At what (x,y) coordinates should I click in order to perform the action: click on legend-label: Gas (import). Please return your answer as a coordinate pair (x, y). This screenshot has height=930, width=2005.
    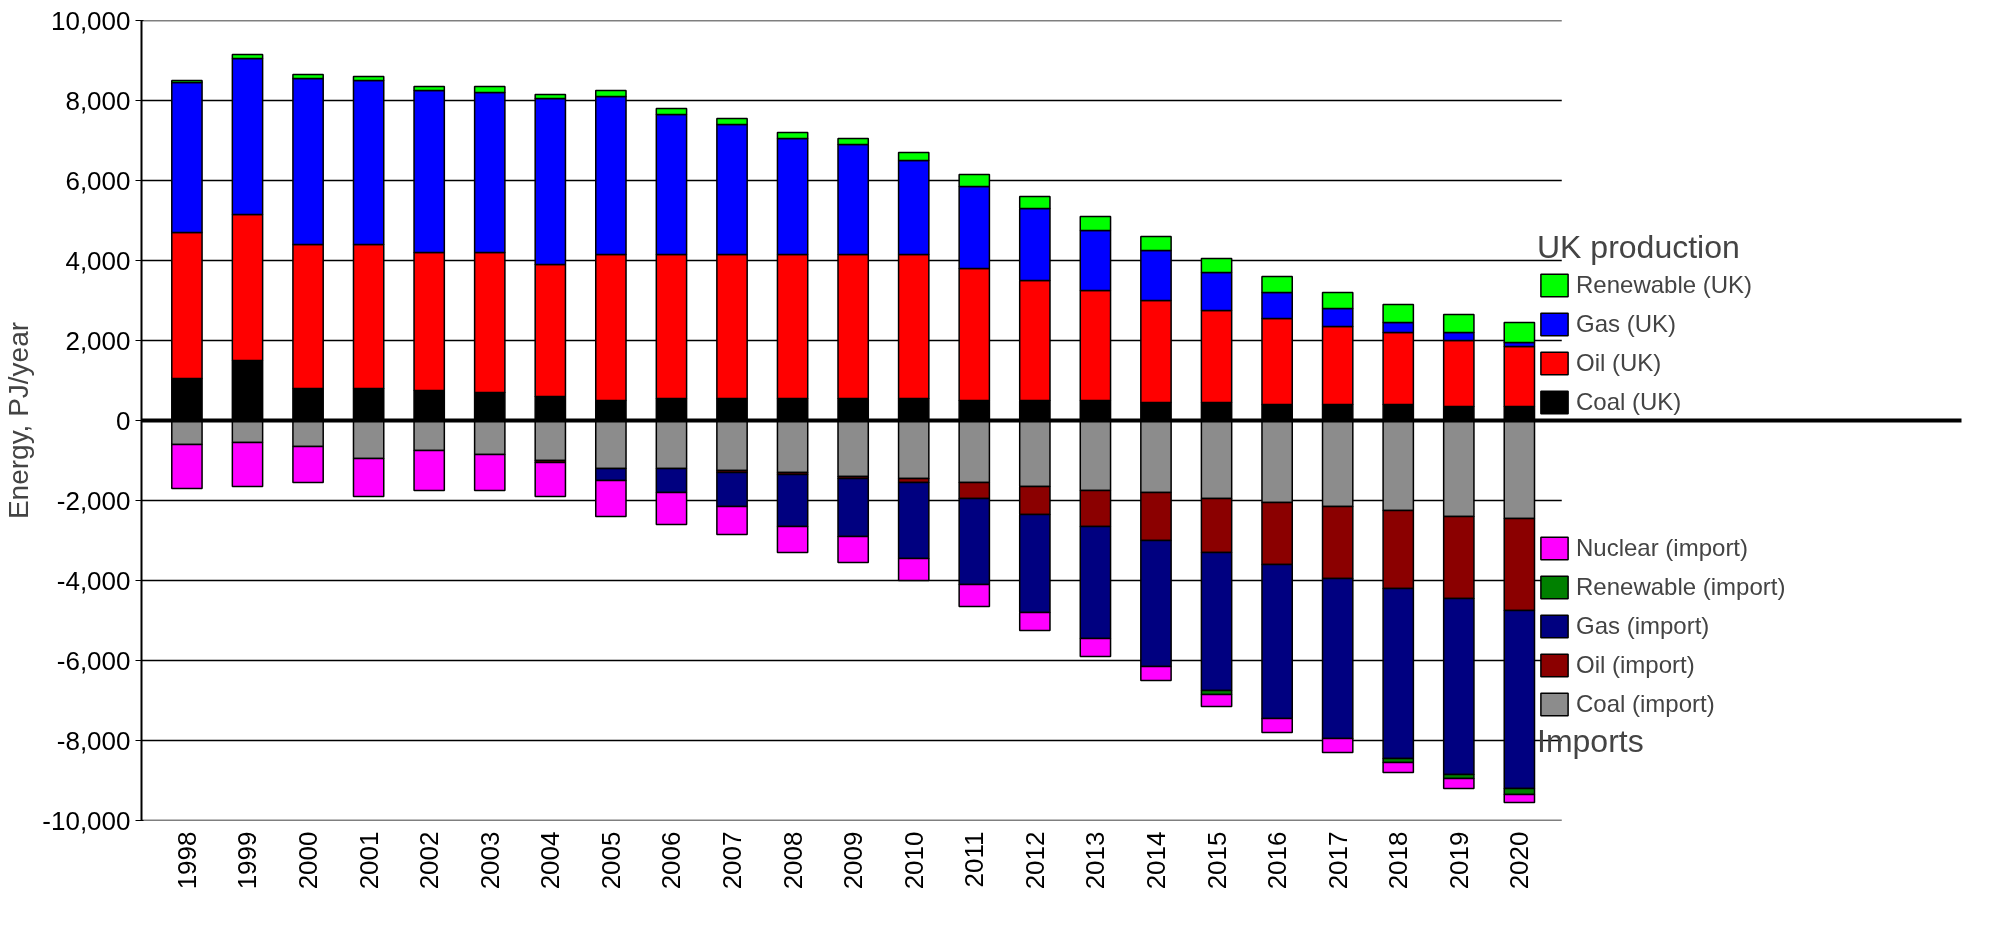
    Looking at the image, I should click on (1643, 626).